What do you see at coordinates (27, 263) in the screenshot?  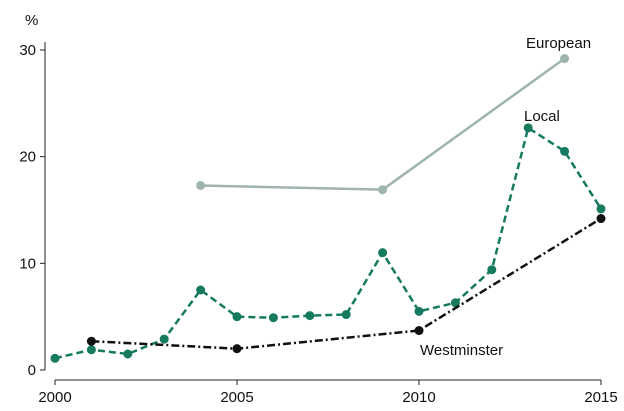 I see `y-tick-label: 10` at bounding box center [27, 263].